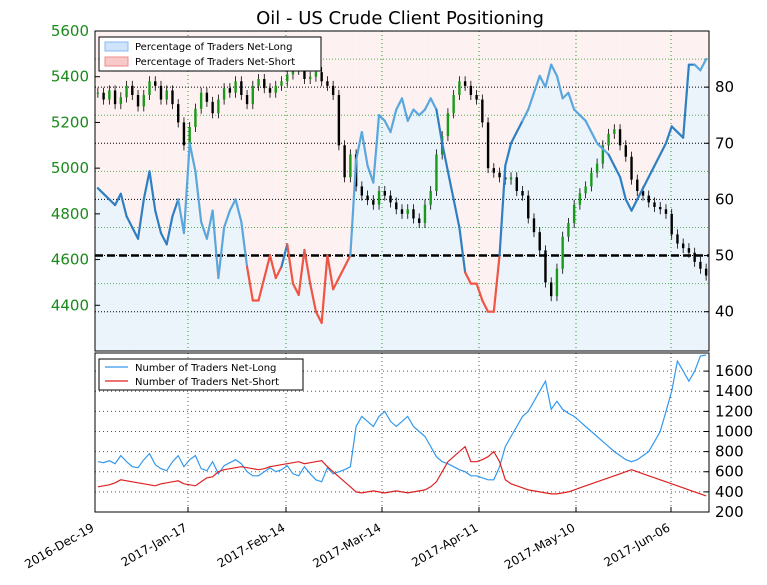  Describe the element at coordinates (214, 47) in the screenshot. I see `legend-label-net-long: Percentage of Traders Net-Long` at that location.